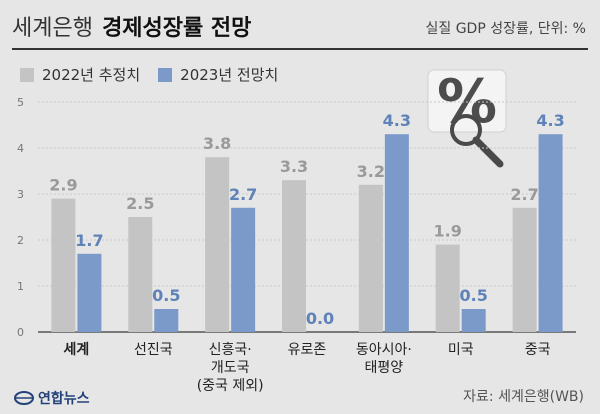 The image size is (600, 414). I want to click on x-tick-label: 유로존, so click(307, 350).